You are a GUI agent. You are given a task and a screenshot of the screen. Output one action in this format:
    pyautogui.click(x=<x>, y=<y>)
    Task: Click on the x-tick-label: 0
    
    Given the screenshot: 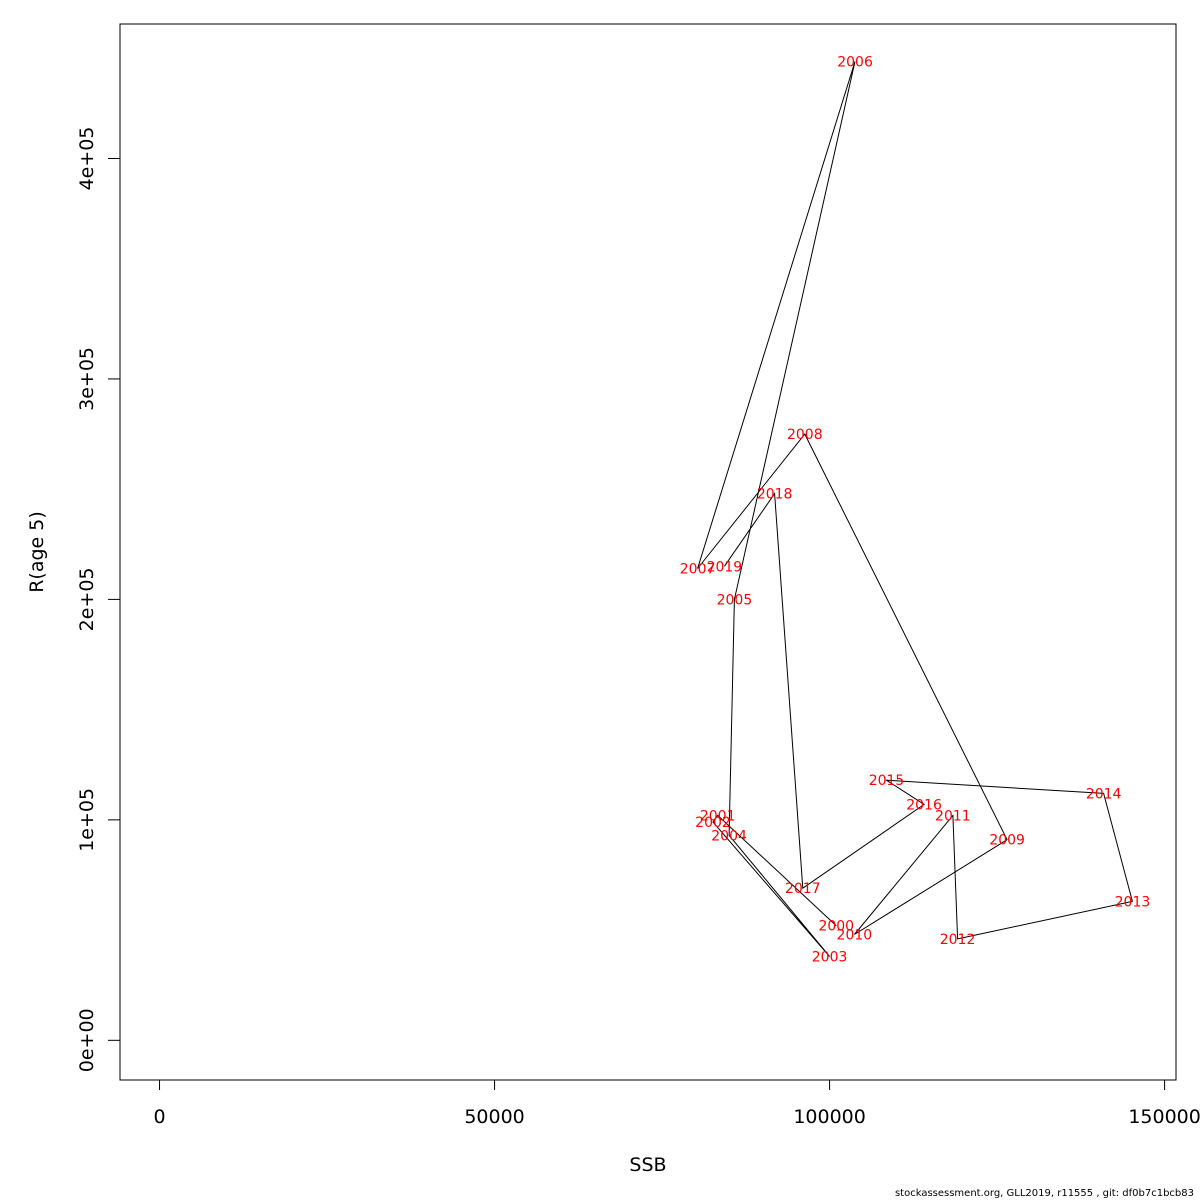 What is the action you would take?
    pyautogui.click(x=159, y=1117)
    